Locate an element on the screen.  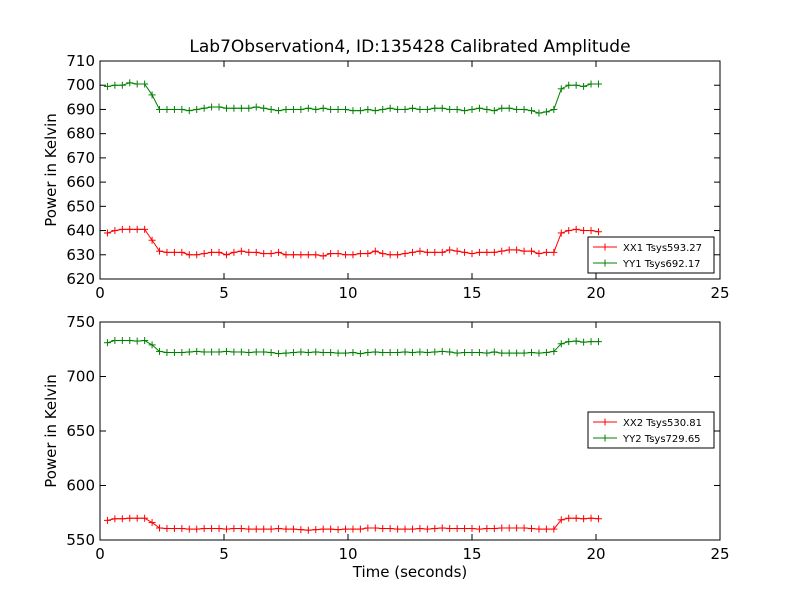
y-tick-label: 700 is located at coordinates (80, 85).